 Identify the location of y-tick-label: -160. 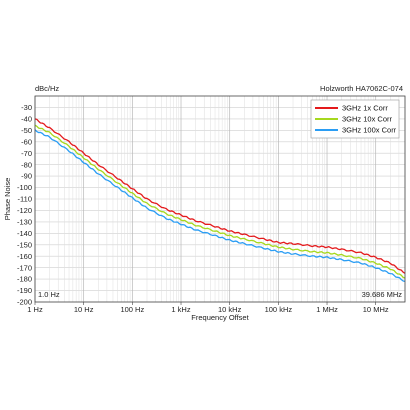
(24, 256).